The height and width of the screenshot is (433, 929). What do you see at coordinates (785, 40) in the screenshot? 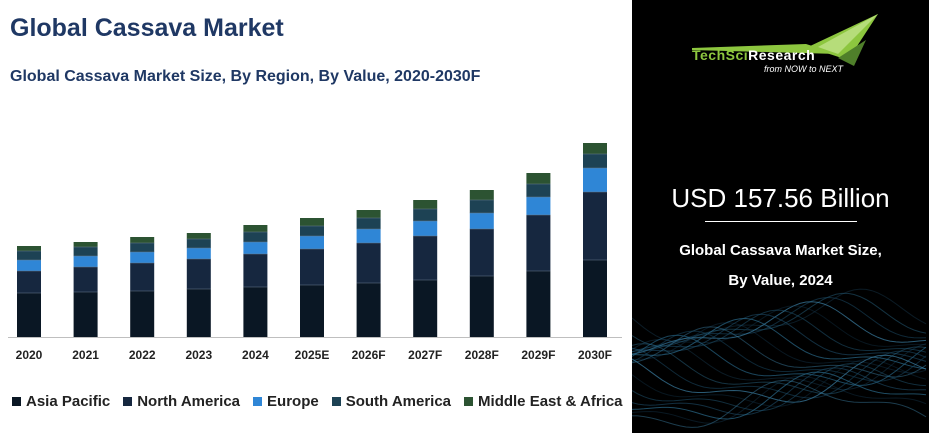
I see `techsci-logo-icon` at bounding box center [785, 40].